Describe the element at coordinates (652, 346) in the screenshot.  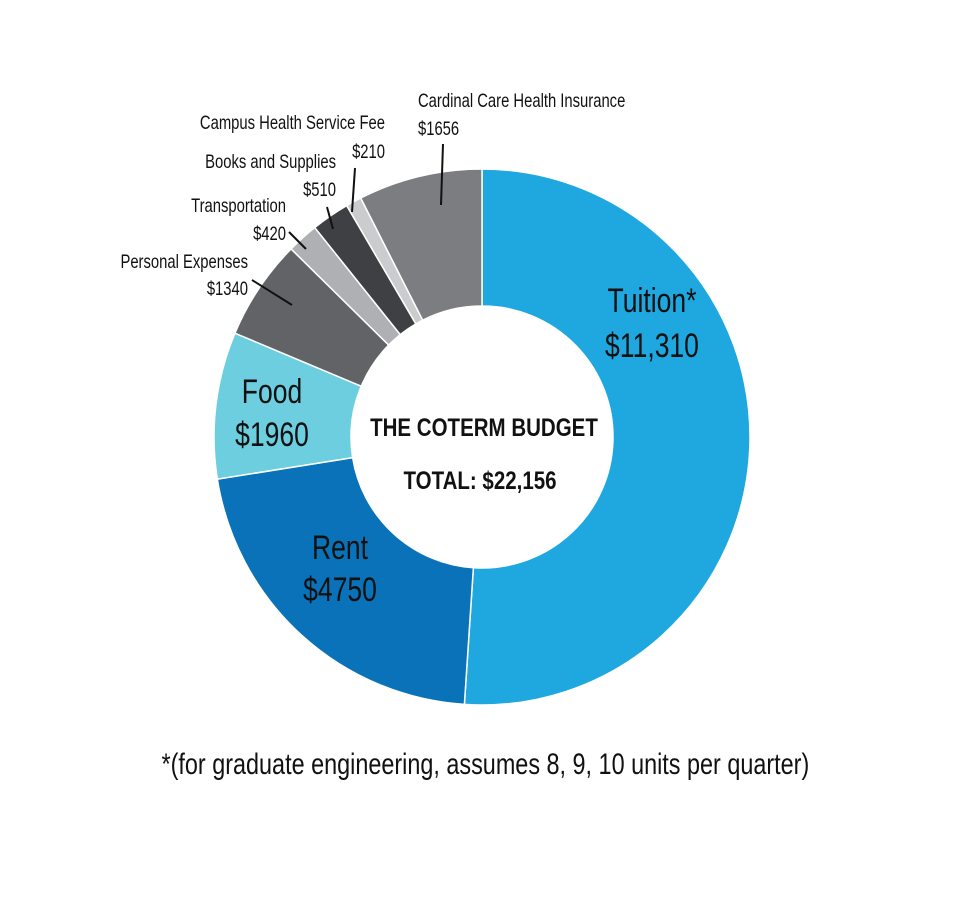
I see `label-value-tuition: $11,310` at that location.